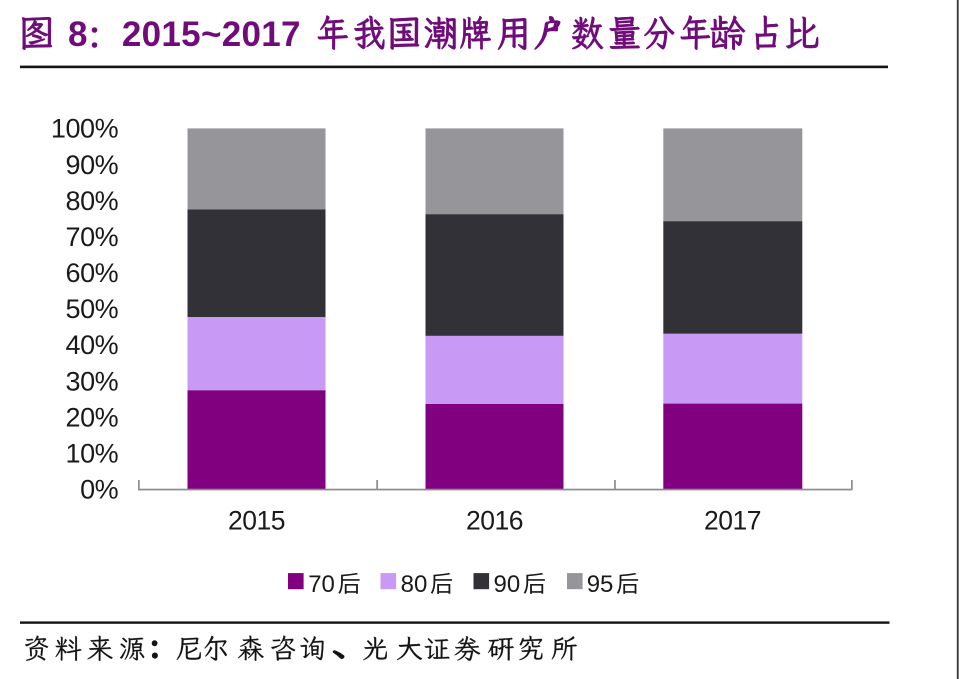  What do you see at coordinates (256, 521) in the screenshot?
I see `svg-text: 2015` at bounding box center [256, 521].